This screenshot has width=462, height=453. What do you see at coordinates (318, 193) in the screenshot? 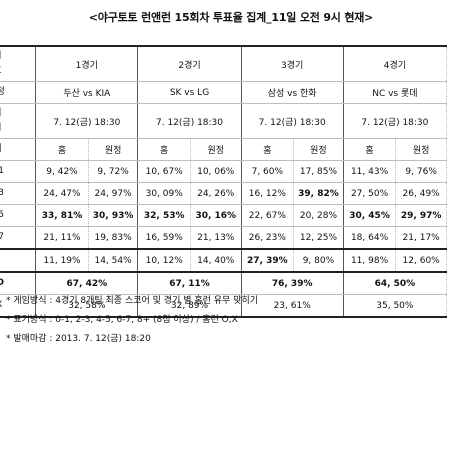
I see `vote-rate-cell: 39, 82%` at bounding box center [318, 193].